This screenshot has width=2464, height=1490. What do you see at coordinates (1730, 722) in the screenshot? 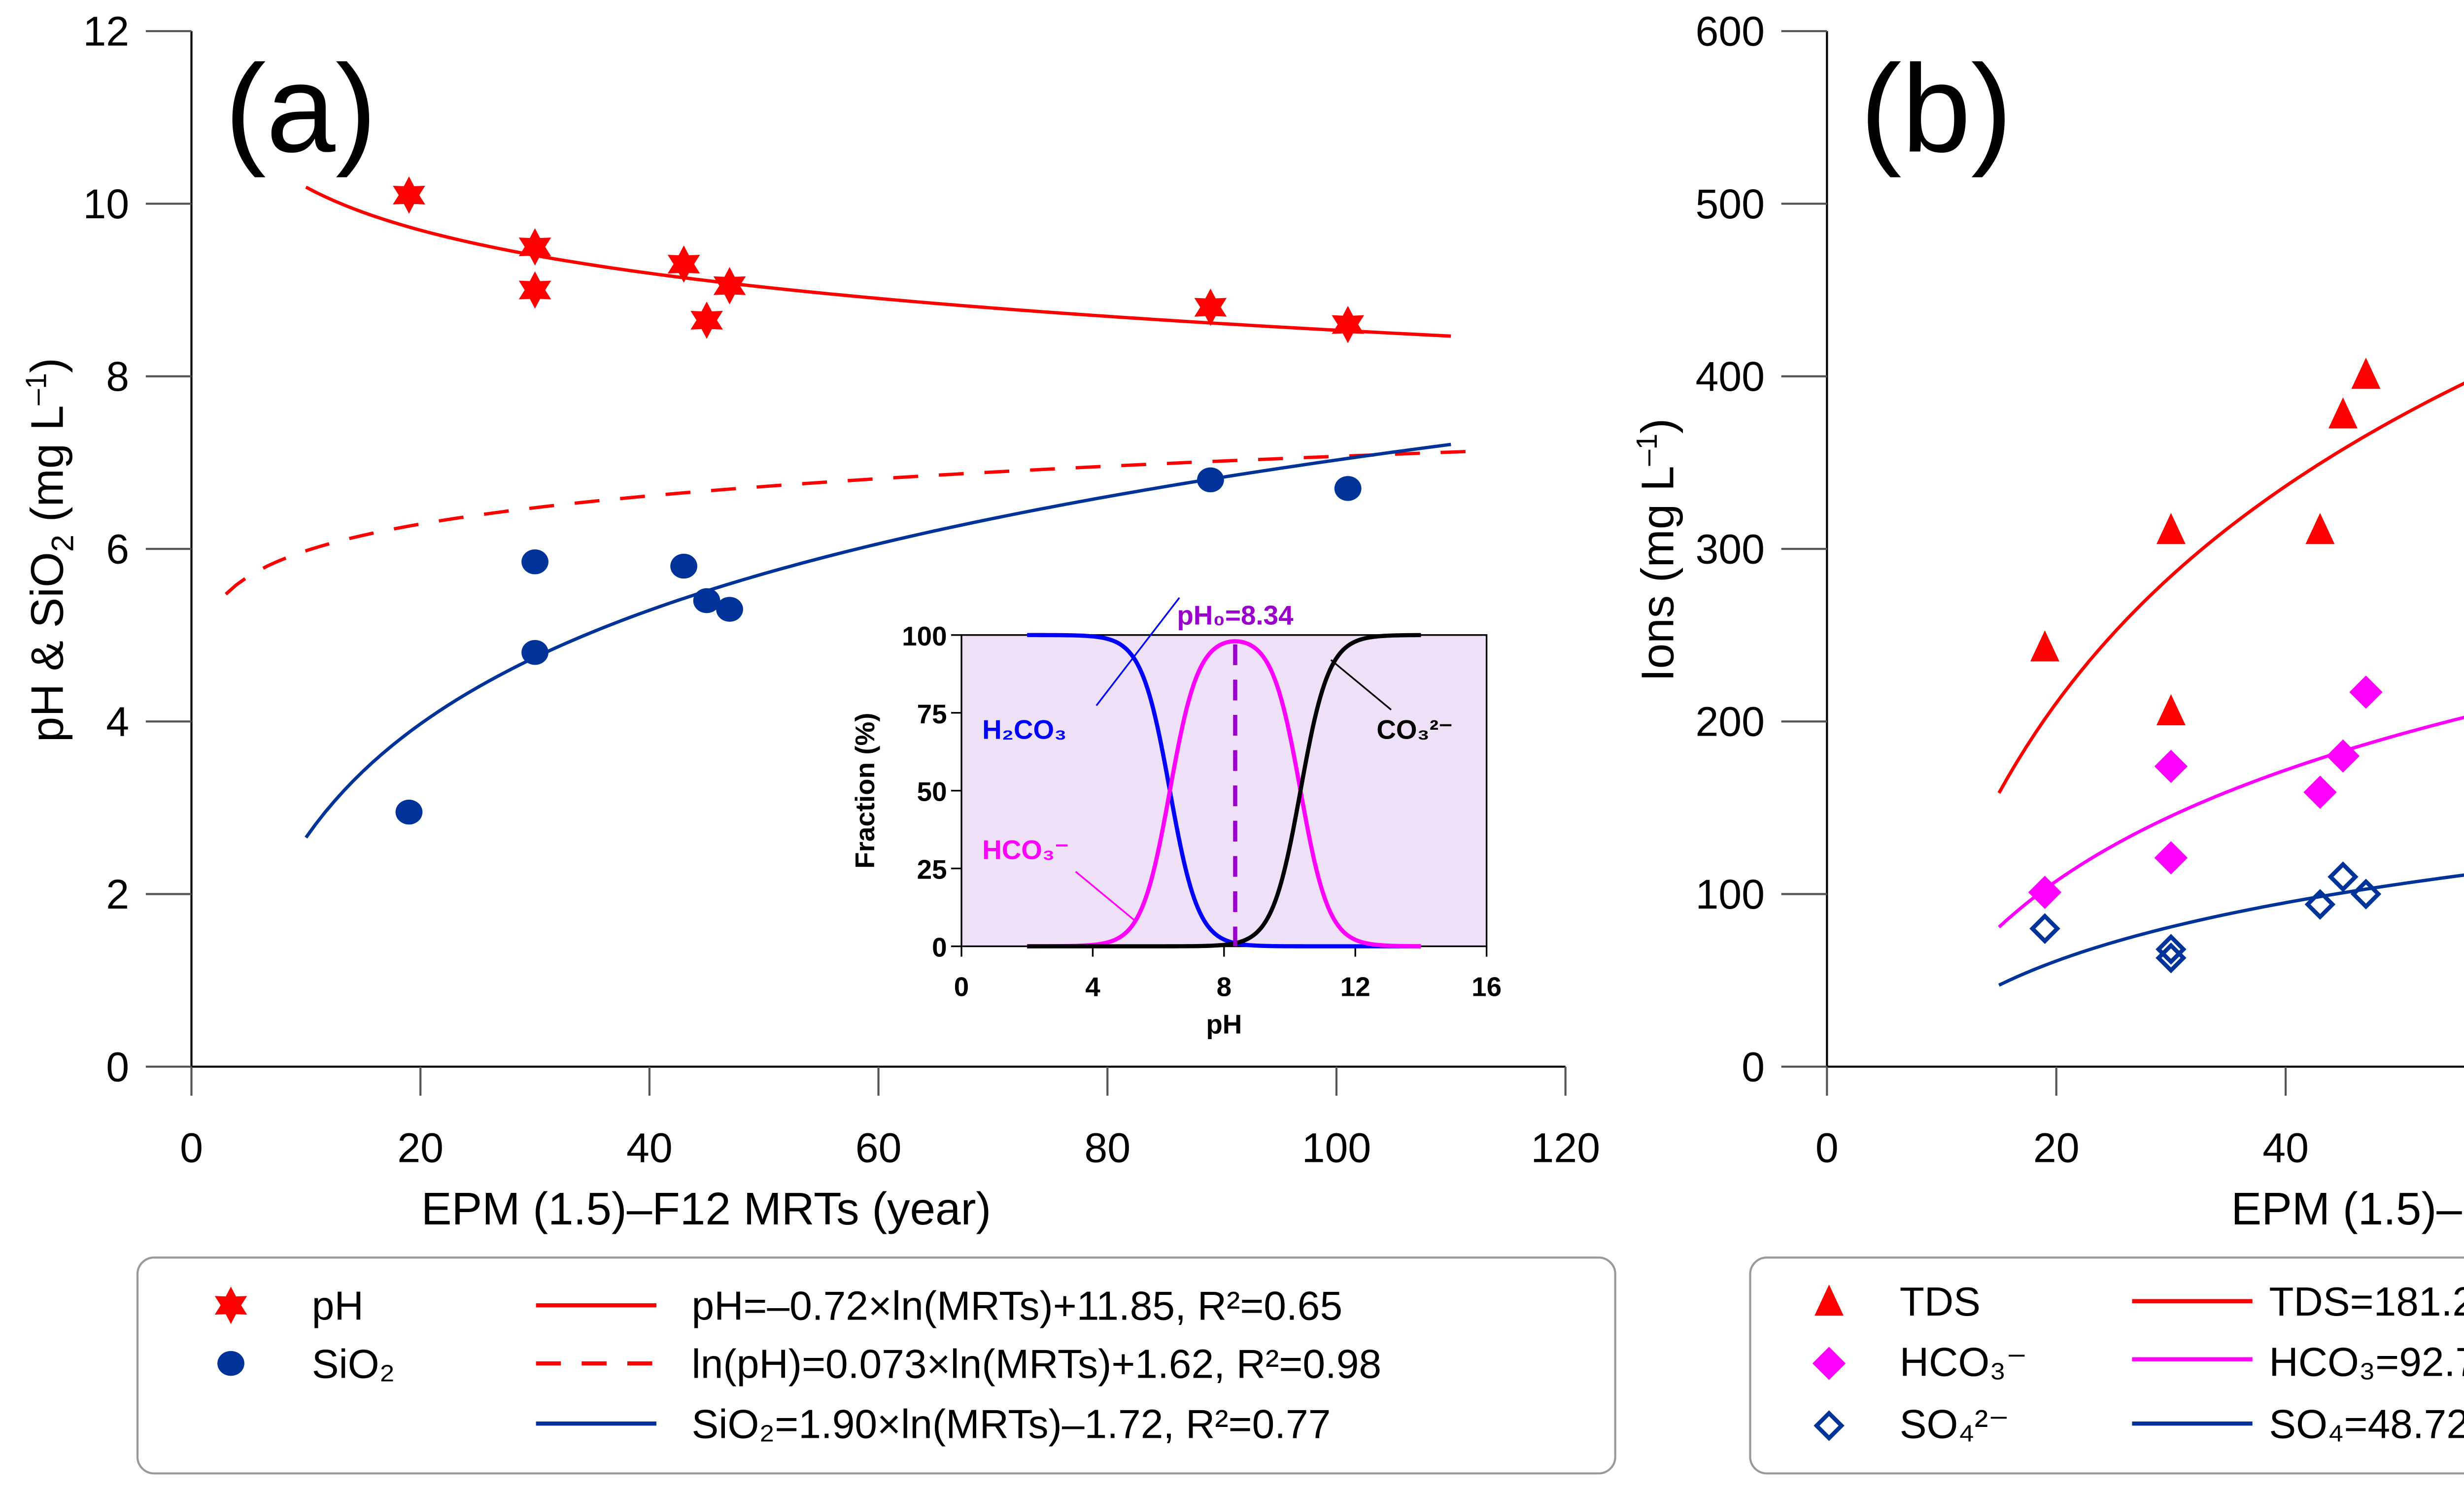
I see `panel-b-y-tick-label: 200` at bounding box center [1730, 722].